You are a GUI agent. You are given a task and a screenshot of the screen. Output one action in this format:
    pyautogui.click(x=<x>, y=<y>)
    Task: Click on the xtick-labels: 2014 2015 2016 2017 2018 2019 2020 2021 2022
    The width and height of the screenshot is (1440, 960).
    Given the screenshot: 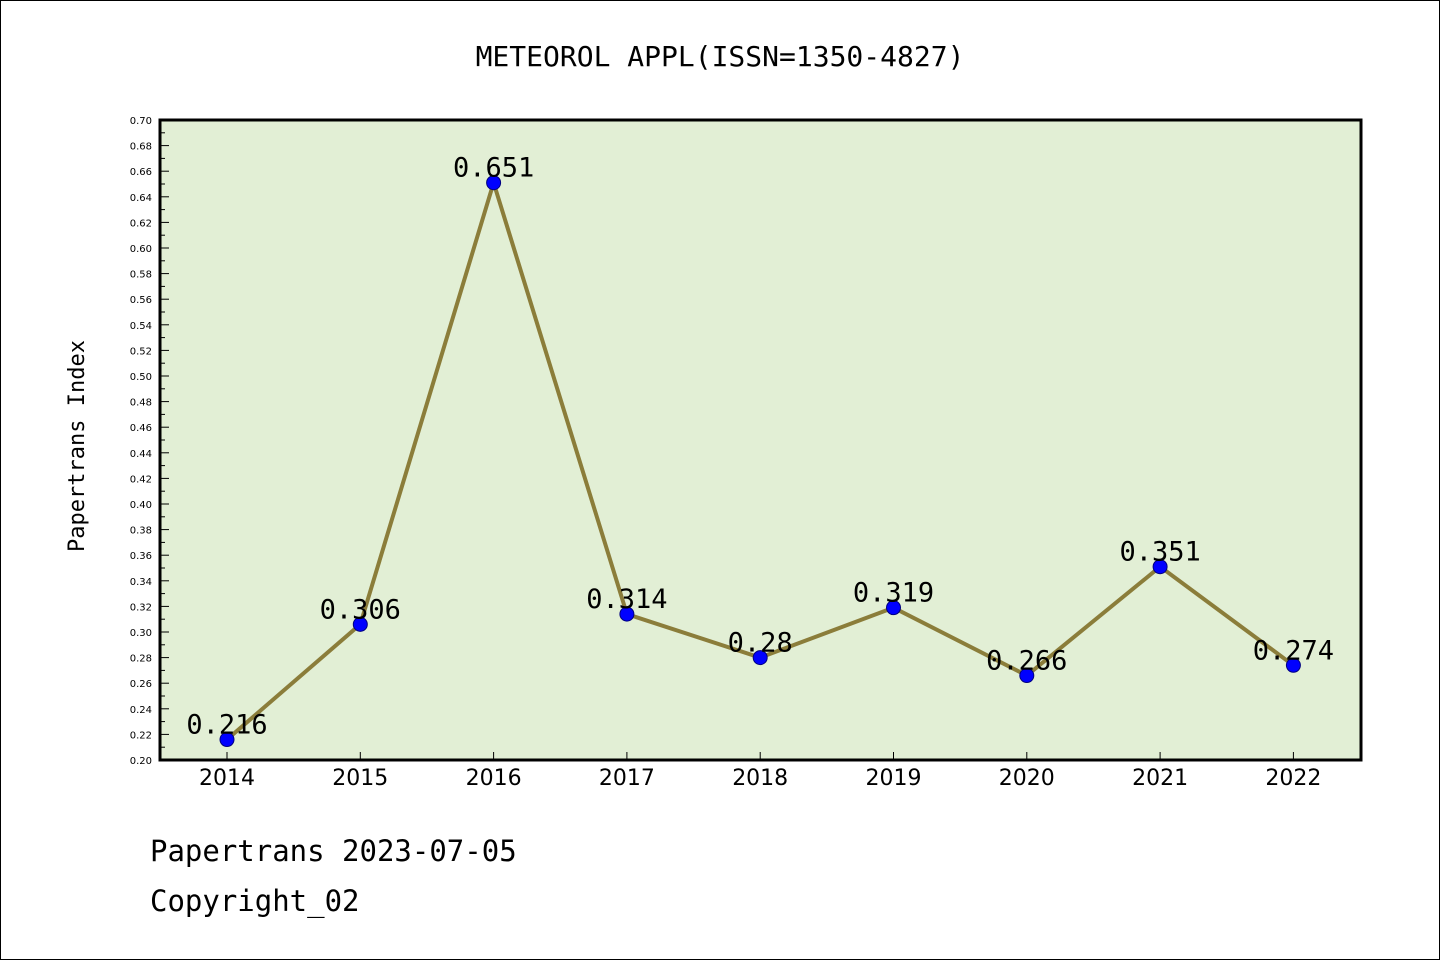 What is the action you would take?
    pyautogui.click(x=760, y=771)
    